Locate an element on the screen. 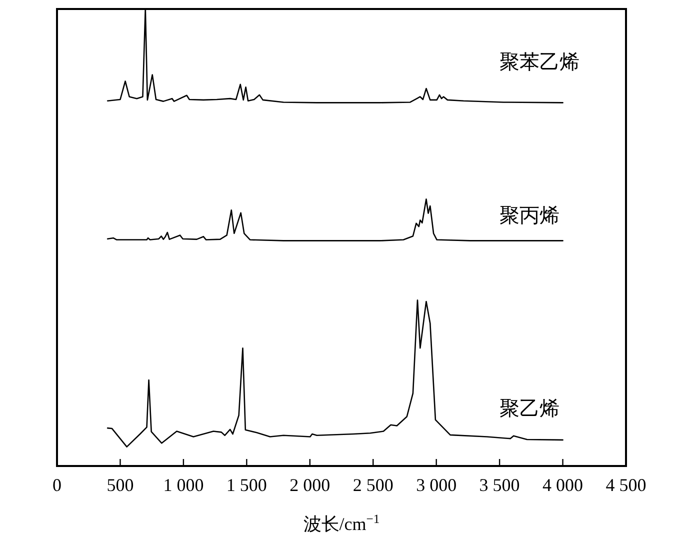 This screenshot has width=700, height=542. series-label: 聚苯乙烯 is located at coordinates (540, 63).